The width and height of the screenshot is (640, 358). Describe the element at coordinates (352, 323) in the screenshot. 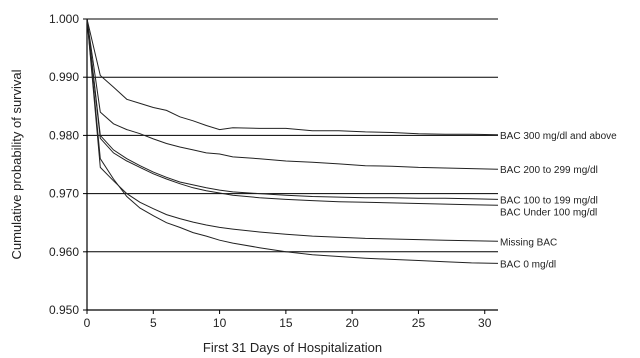

I see `x-tick-label: 20` at that location.